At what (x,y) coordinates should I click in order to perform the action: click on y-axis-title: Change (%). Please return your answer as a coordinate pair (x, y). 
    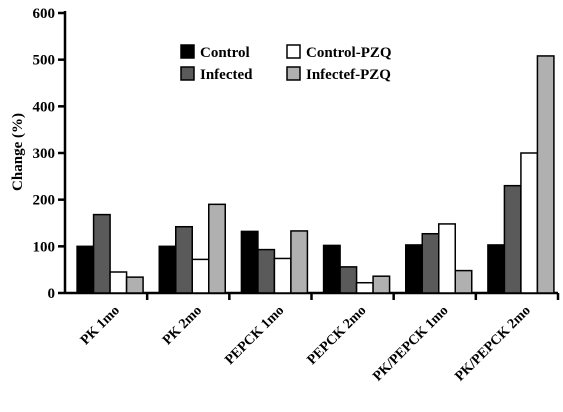
    Looking at the image, I should click on (18, 152).